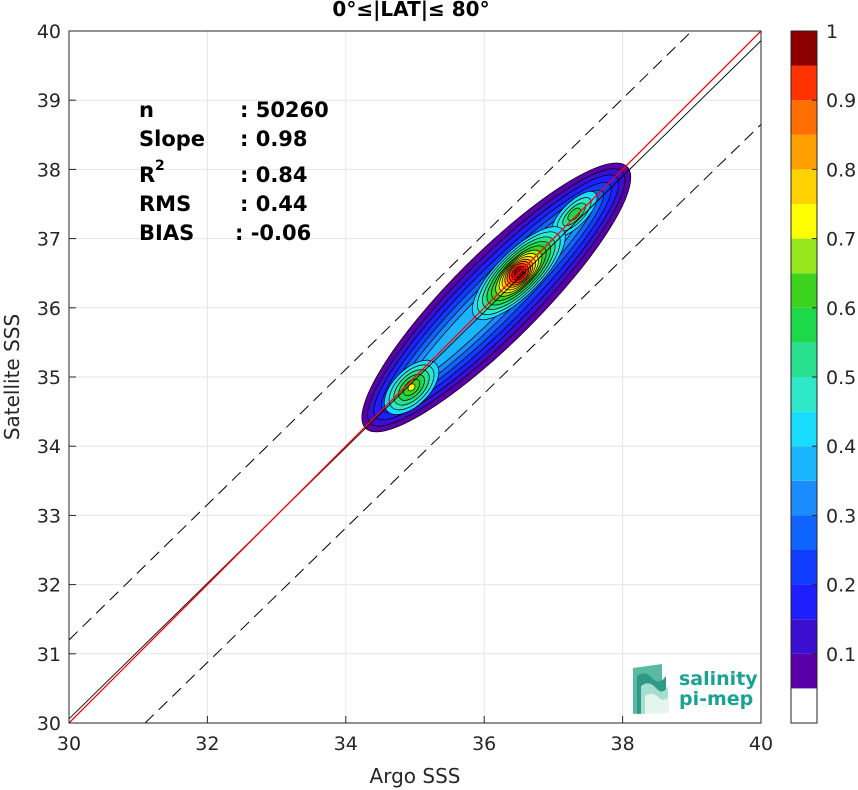  What do you see at coordinates (69, 744) in the screenshot?
I see `x-tick-label: 30` at bounding box center [69, 744].